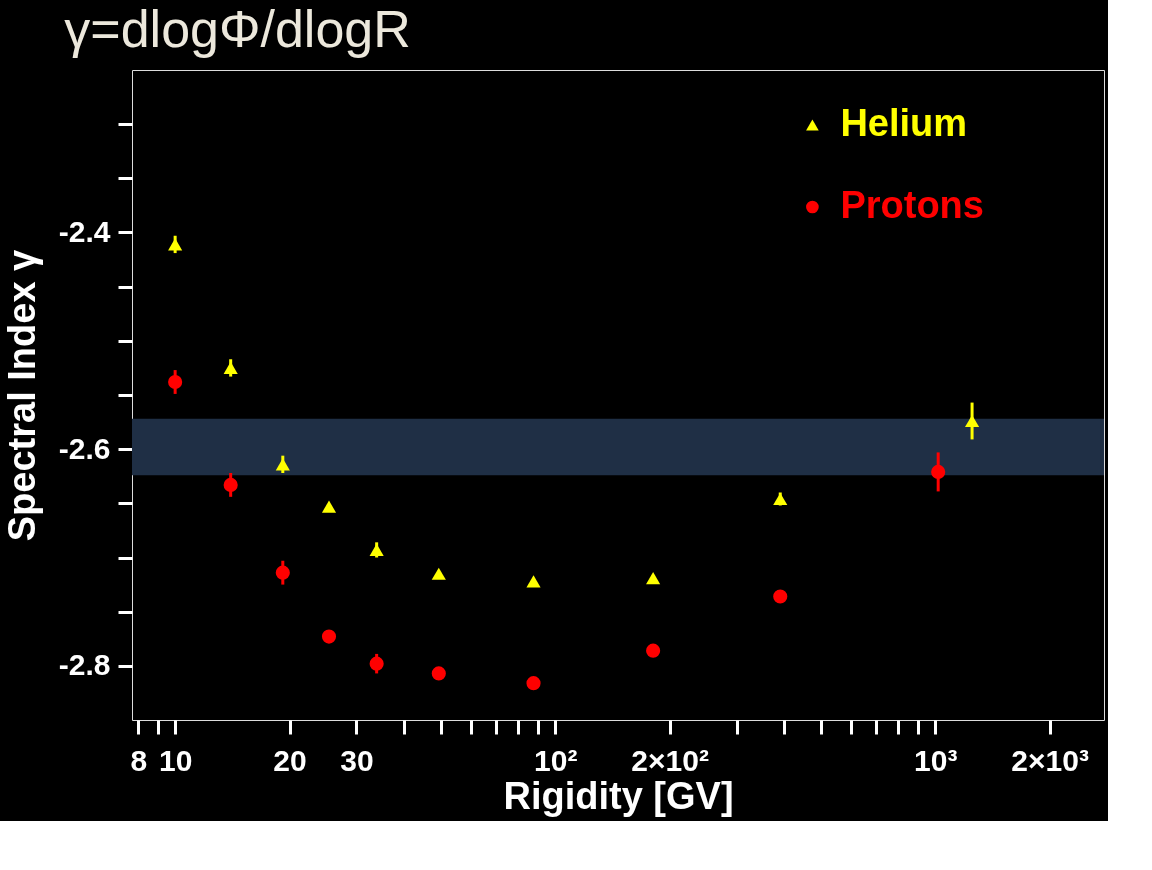 The width and height of the screenshot is (1152, 870). Describe the element at coordinates (357, 760) in the screenshot. I see `x-tick-label: 30` at that location.